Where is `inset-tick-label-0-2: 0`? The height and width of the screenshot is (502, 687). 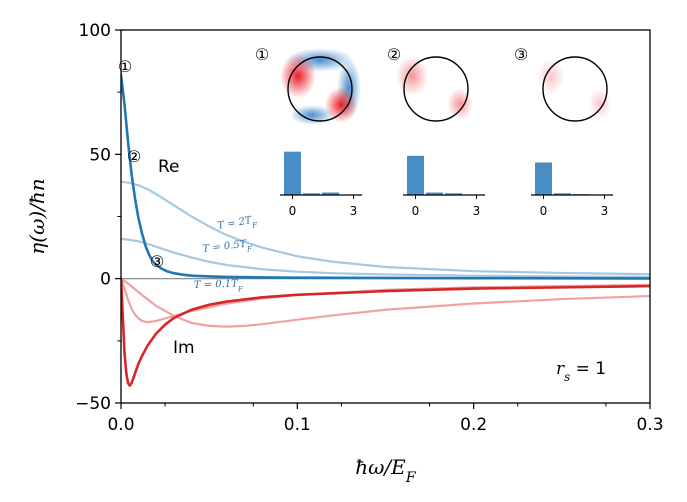 inset-tick-label-0-2: 0 is located at coordinates (416, 211).